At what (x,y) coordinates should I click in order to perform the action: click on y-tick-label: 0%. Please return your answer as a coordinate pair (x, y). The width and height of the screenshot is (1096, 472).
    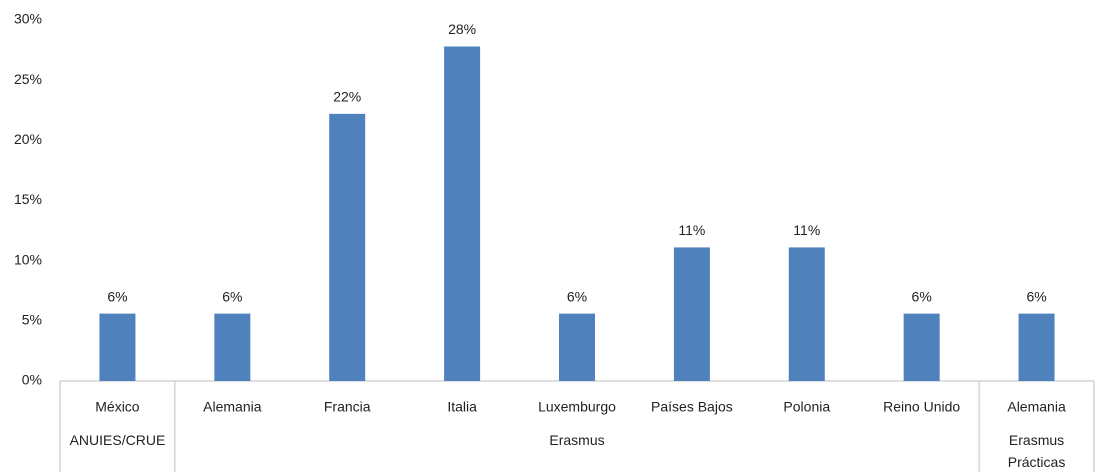
    Looking at the image, I should click on (32, 380).